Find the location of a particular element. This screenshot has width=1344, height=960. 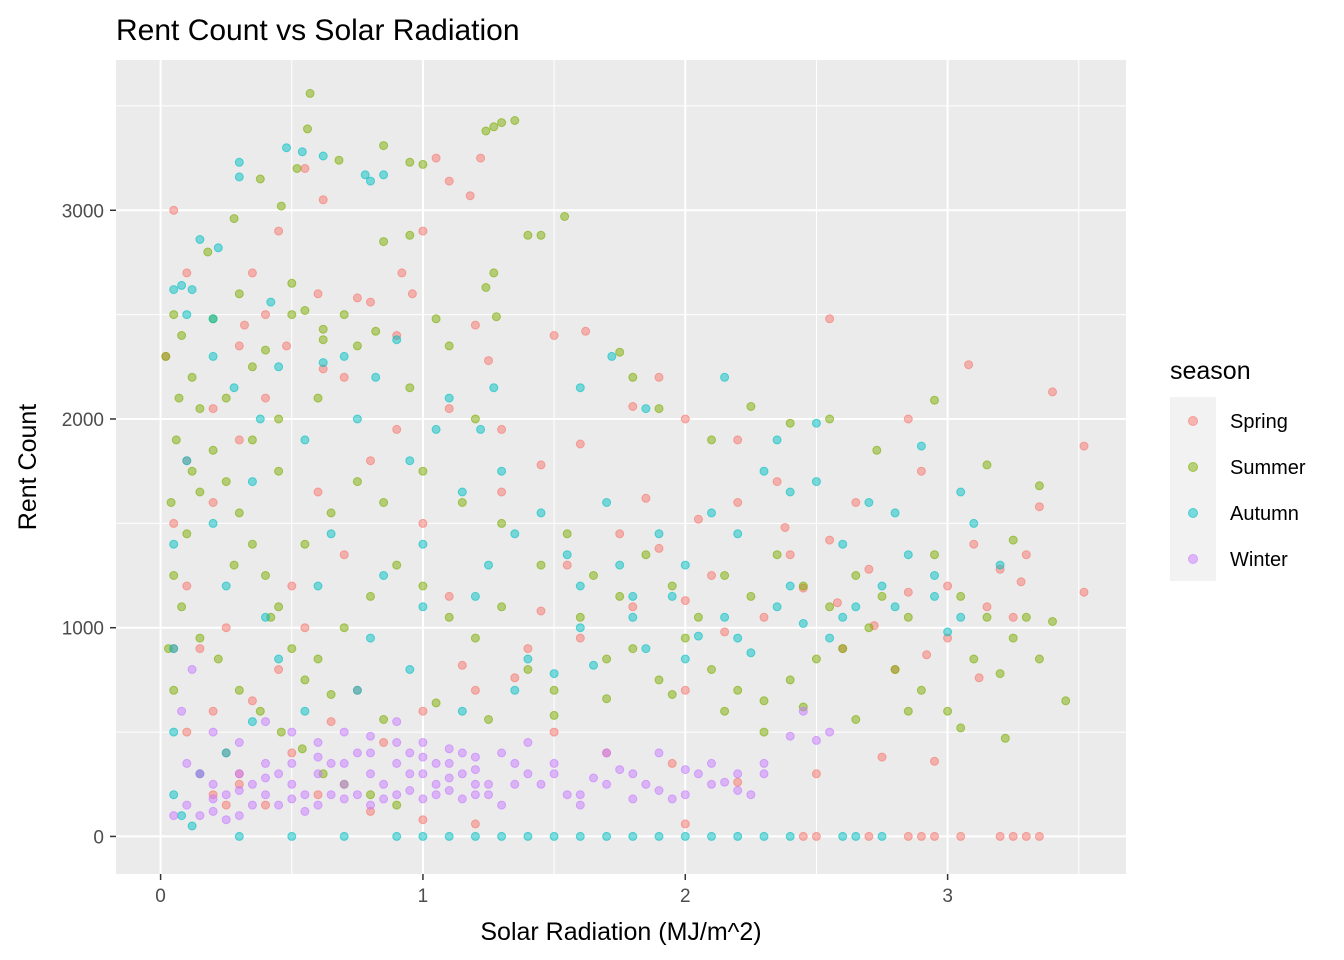

x-tick-label: 2 is located at coordinates (685, 896).